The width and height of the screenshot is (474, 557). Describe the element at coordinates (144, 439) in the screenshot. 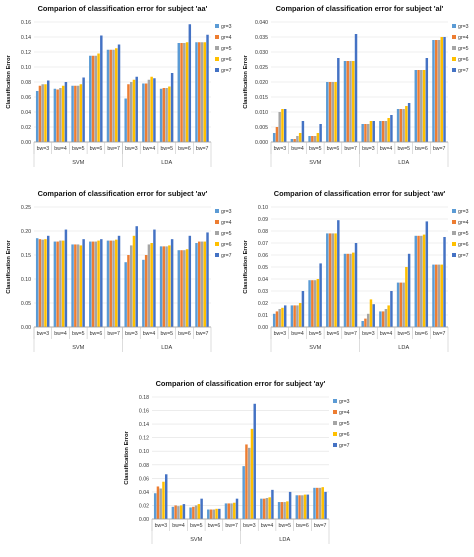

I see `y-tick-label: 0.12` at that location.